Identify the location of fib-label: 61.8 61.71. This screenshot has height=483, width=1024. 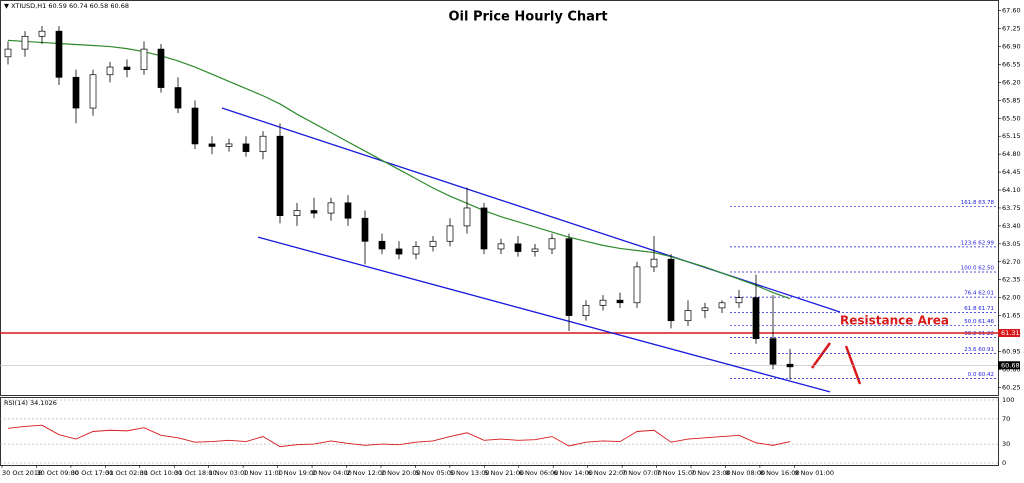
(979, 309).